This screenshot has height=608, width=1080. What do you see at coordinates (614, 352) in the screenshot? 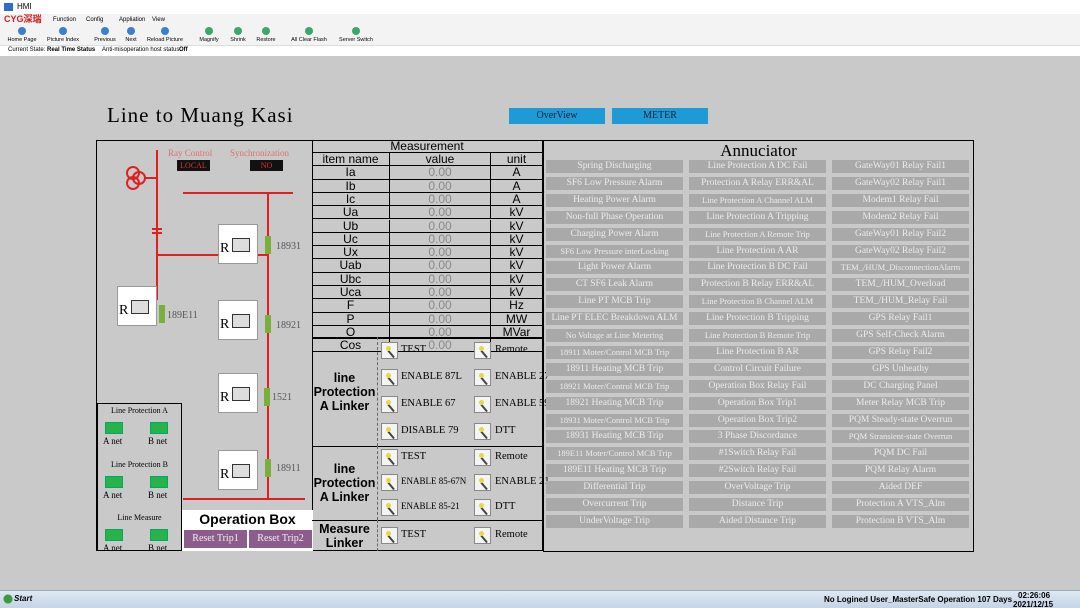
I see `alarm-indicator: 18911 Moter/Control MCB Trip` at bounding box center [614, 352].